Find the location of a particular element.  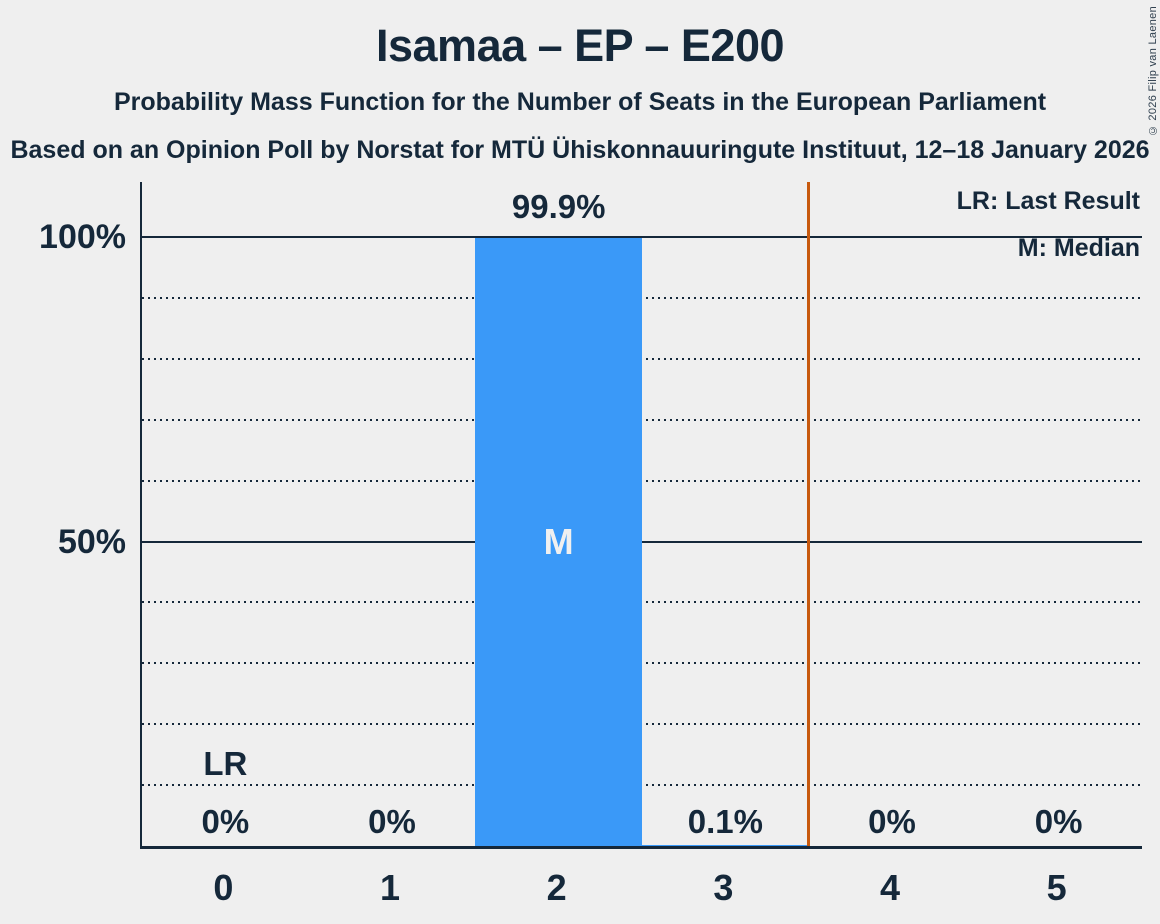

gridline-100pct is located at coordinates (642, 237).